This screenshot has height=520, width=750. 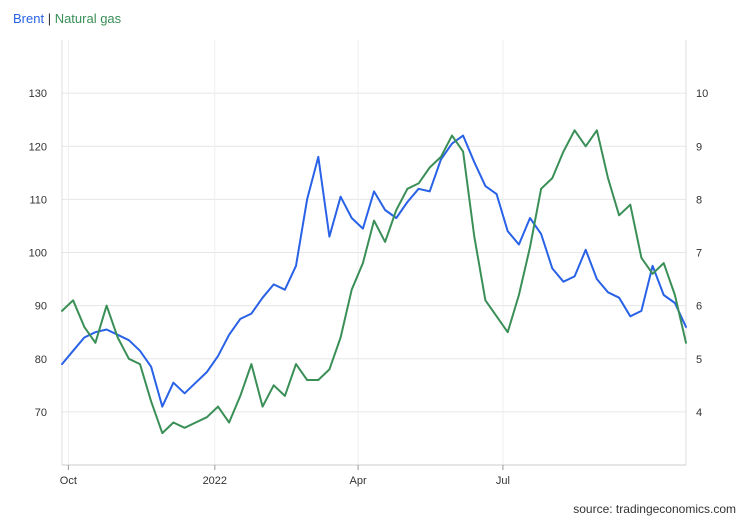 What do you see at coordinates (285, 476) in the screenshot?
I see `x-axis-ticks: Oct 2022 Apr Jul` at bounding box center [285, 476].